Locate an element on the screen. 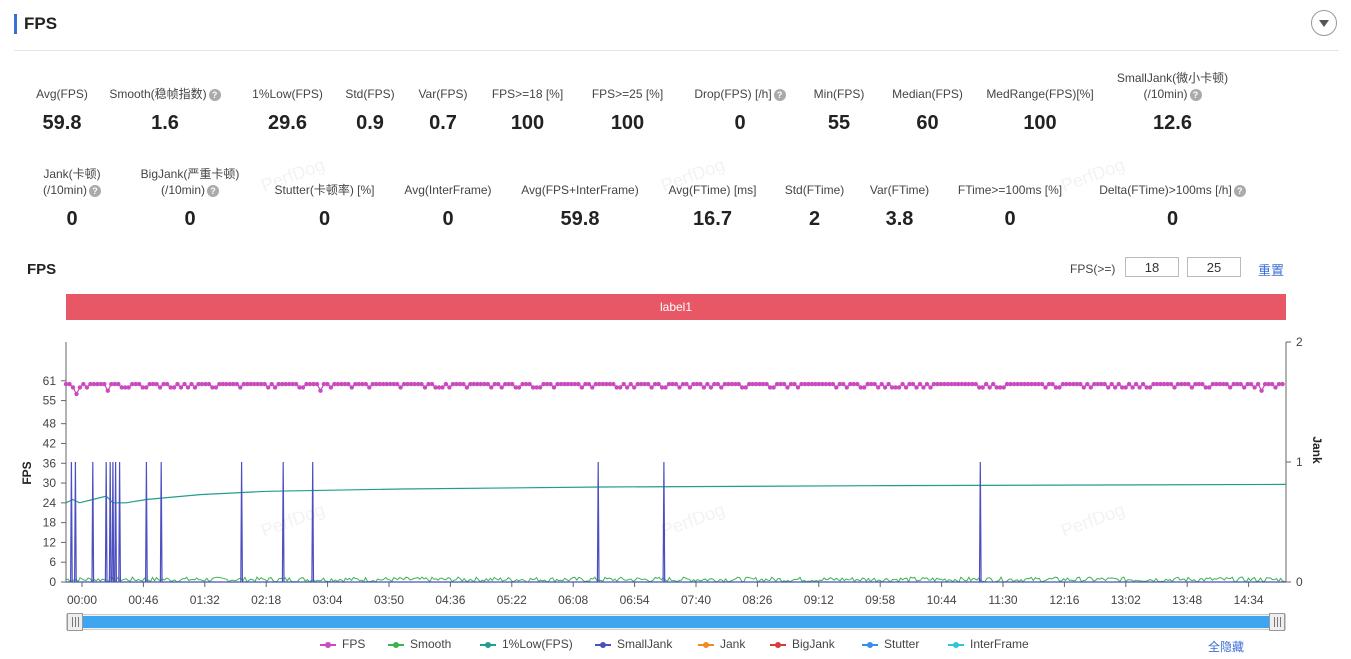 This screenshot has height=659, width=1351. chevron-down-icon is located at coordinates (1324, 23).